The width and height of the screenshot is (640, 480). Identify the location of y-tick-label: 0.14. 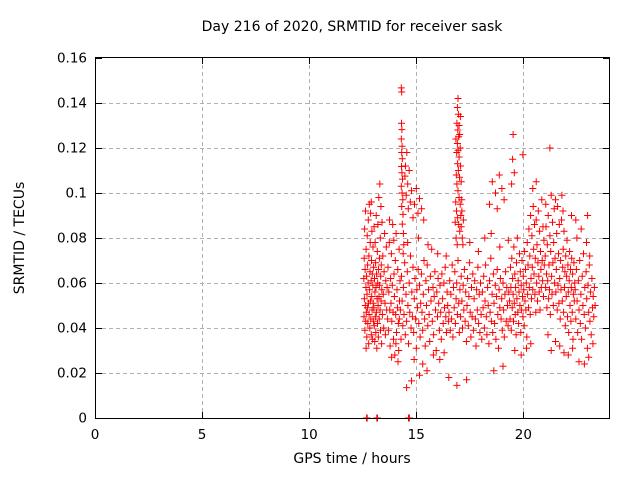
(72, 104).